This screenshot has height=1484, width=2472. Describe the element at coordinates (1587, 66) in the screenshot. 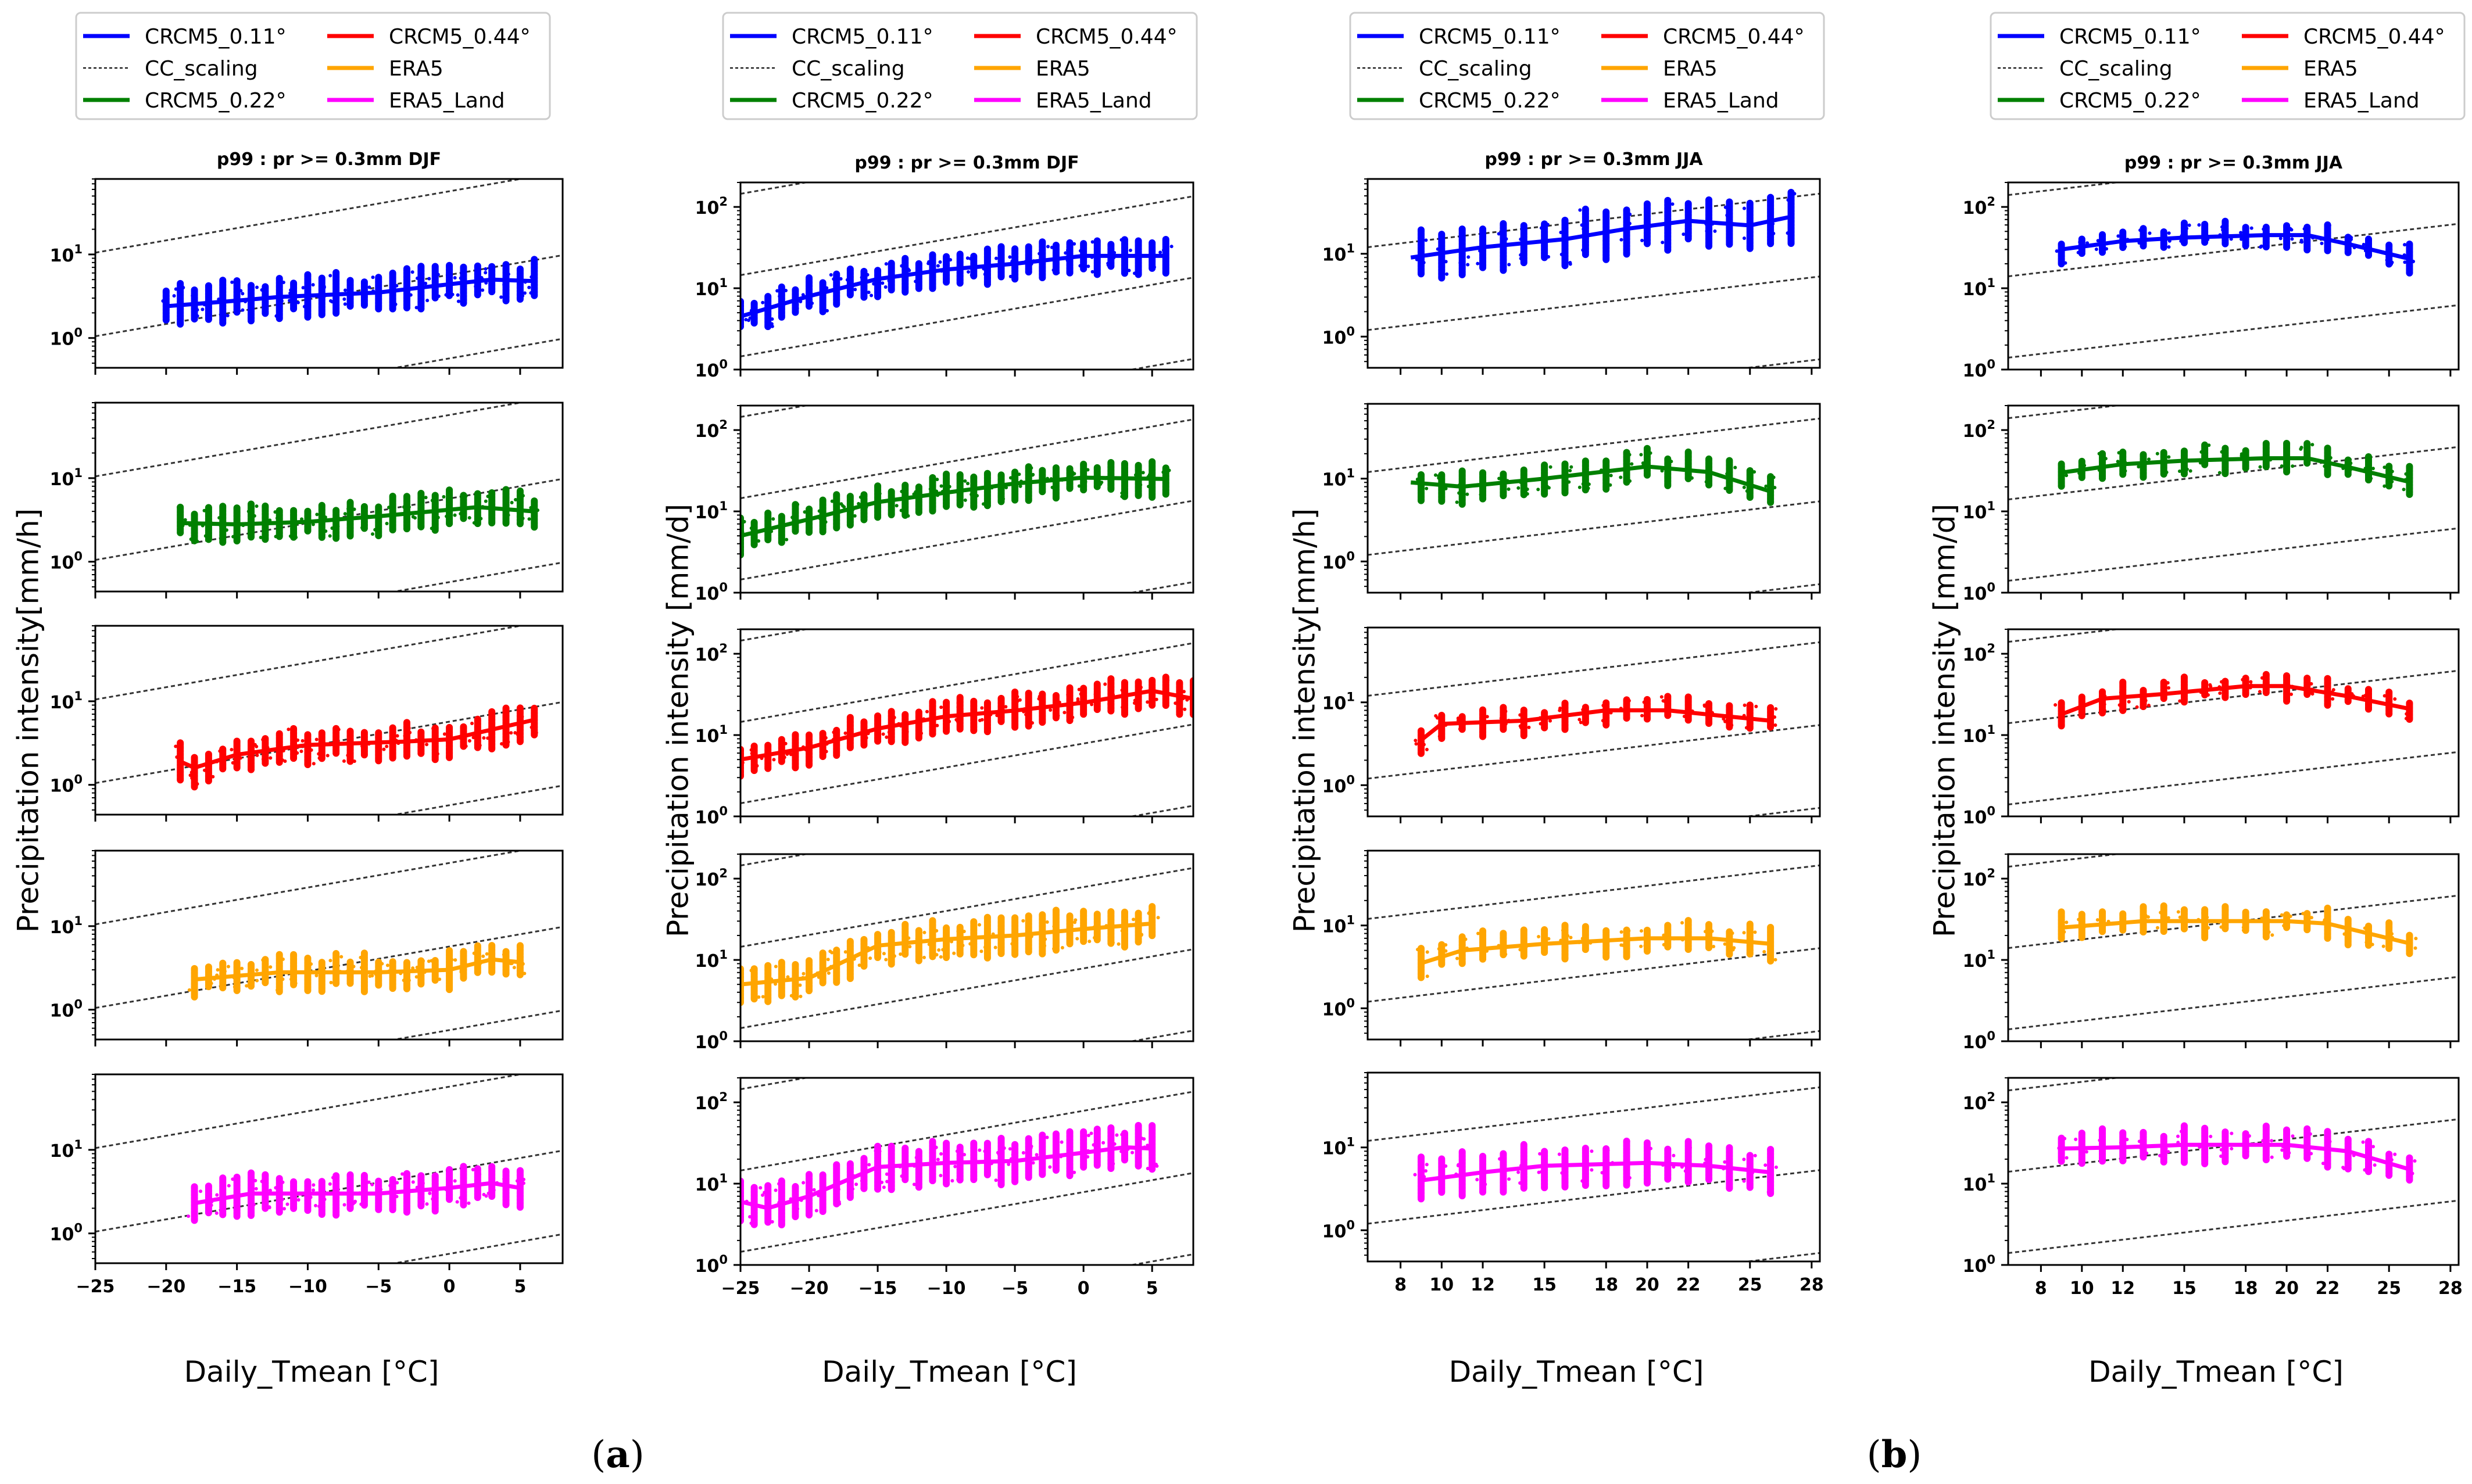

I see `legend-frame` at that location.